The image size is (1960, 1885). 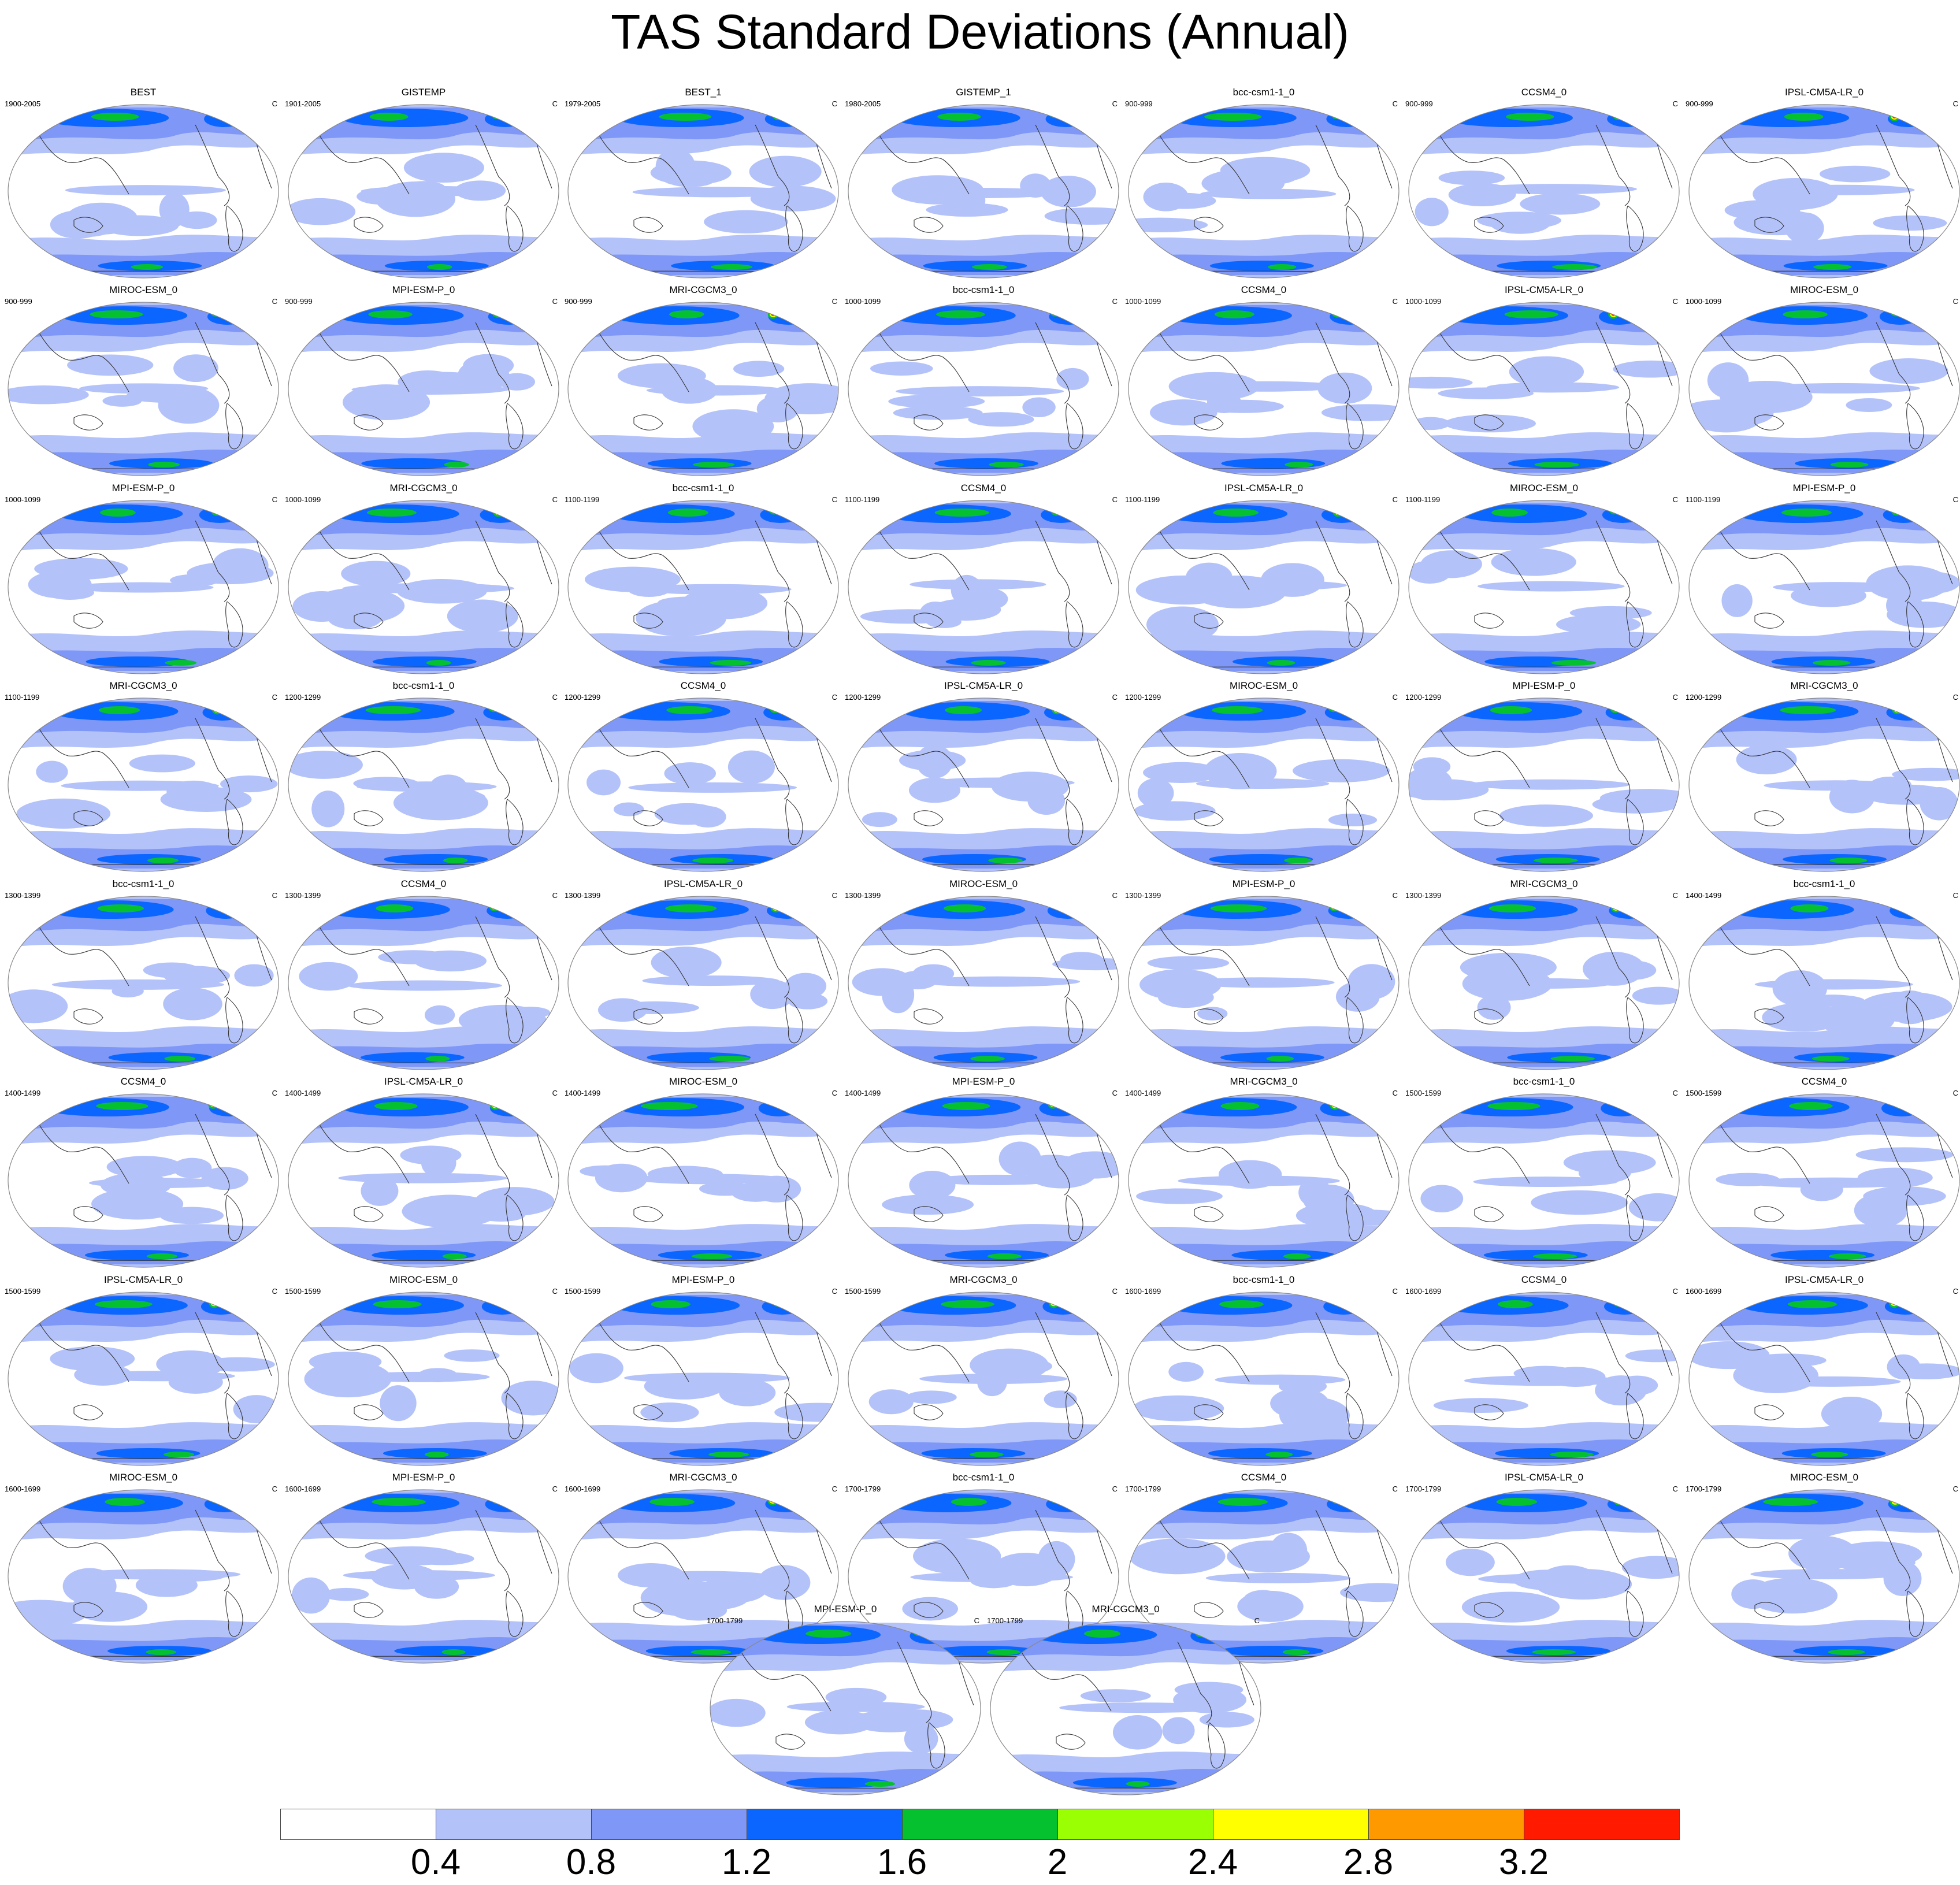 I want to click on map-panel: bcc-csm1-1_0 1100-1199 C, so click(x=703, y=581).